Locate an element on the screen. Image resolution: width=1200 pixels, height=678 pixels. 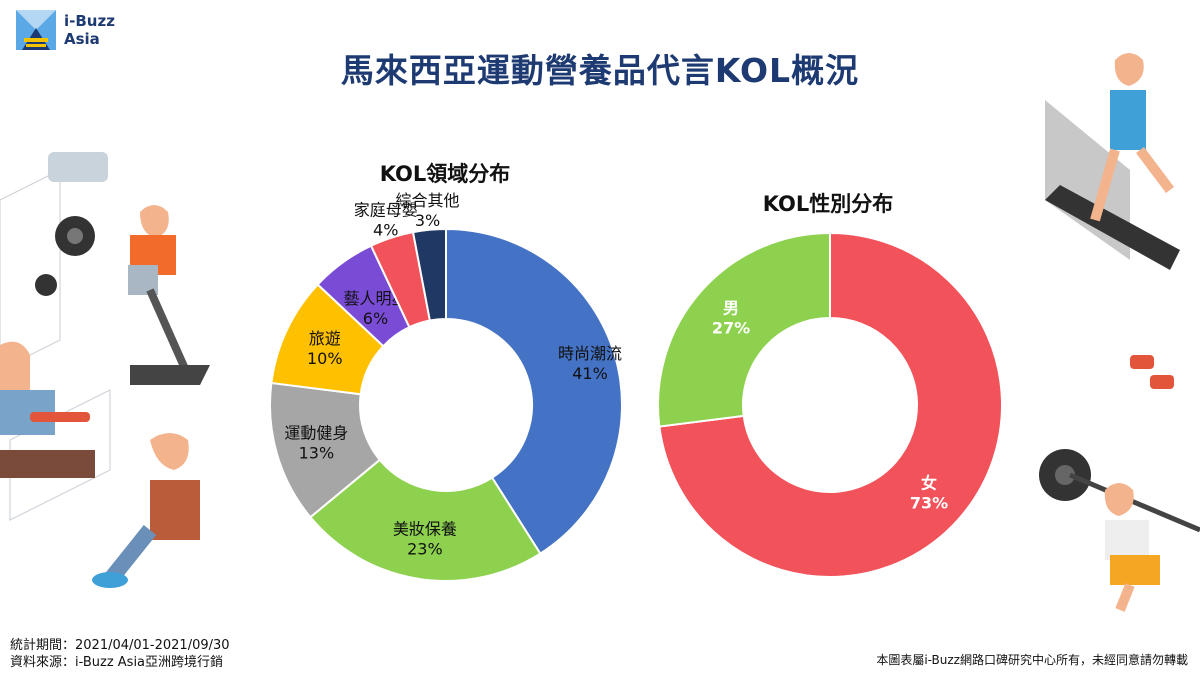
brand-logo-icon is located at coordinates (36, 30).